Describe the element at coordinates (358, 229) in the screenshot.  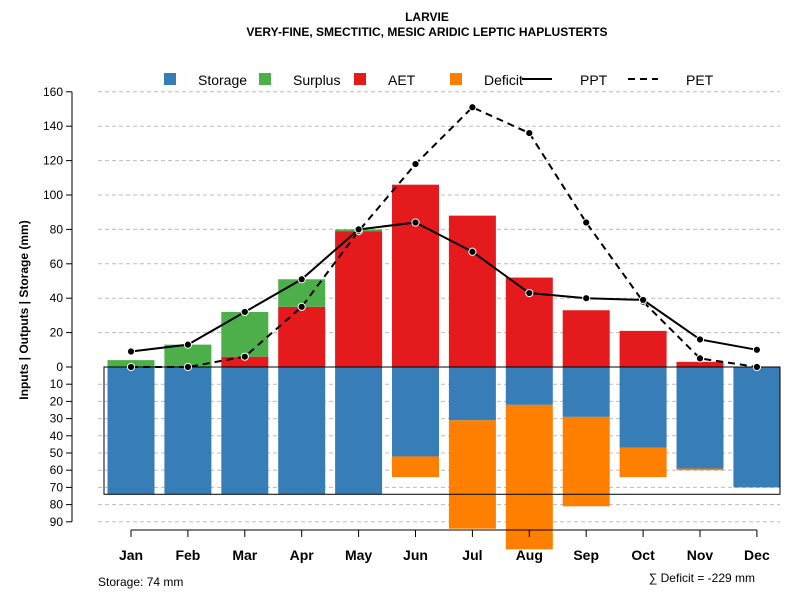
I see `ppt-point-may` at that location.